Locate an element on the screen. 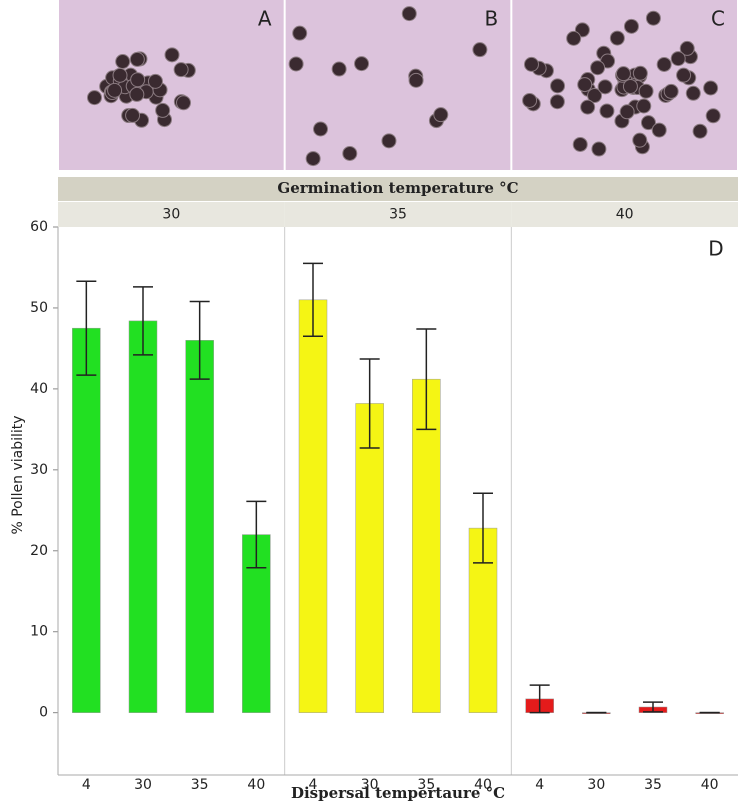 The height and width of the screenshot is (804, 738). facet-header is located at coordinates (398, 189).